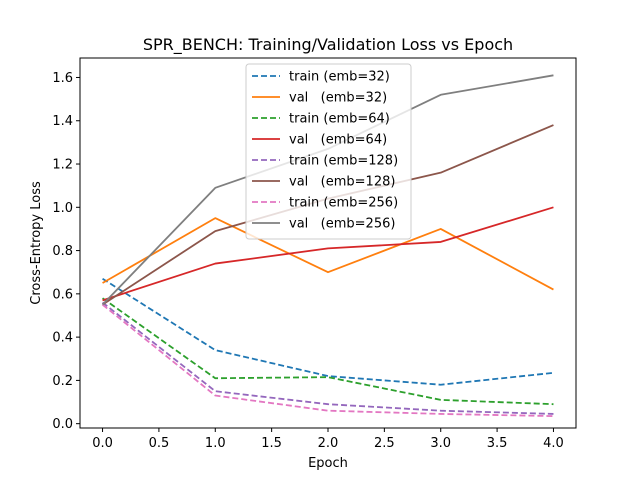 This screenshot has width=640, height=480. I want to click on y-tick-label: 1.0, so click(62, 208).